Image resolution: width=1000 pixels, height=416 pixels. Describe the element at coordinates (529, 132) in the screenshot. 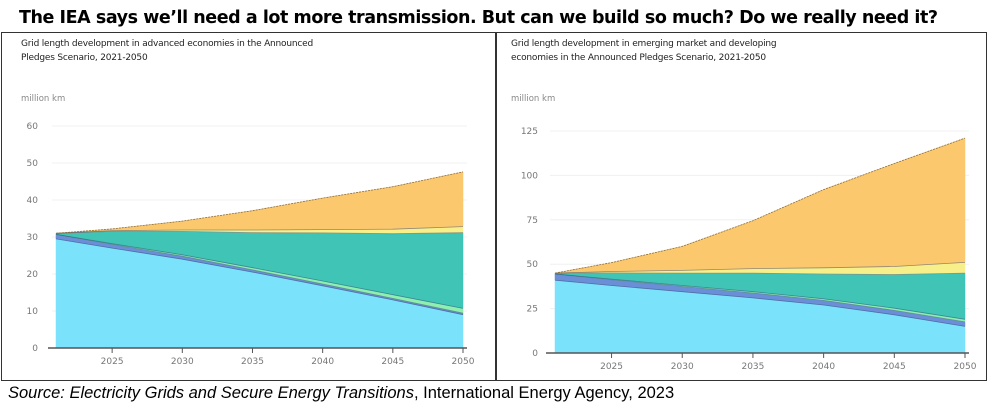

I see `y-tick-label: 125` at that location.